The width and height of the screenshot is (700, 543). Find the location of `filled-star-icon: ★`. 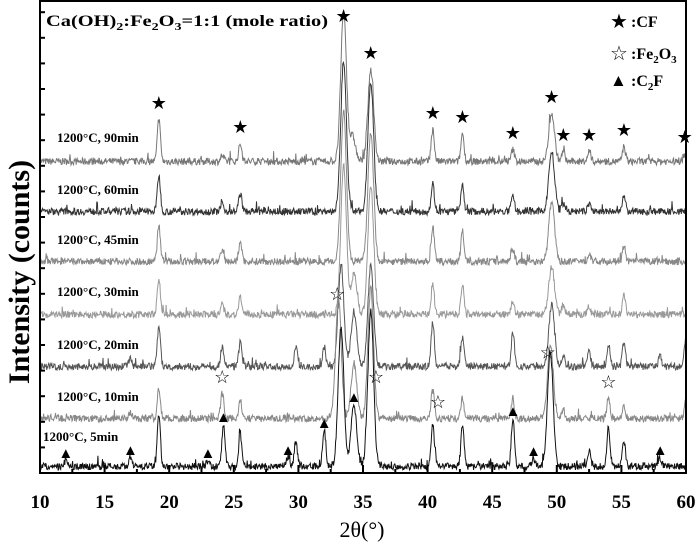

filled-star-icon: ★ is located at coordinates (619, 22).